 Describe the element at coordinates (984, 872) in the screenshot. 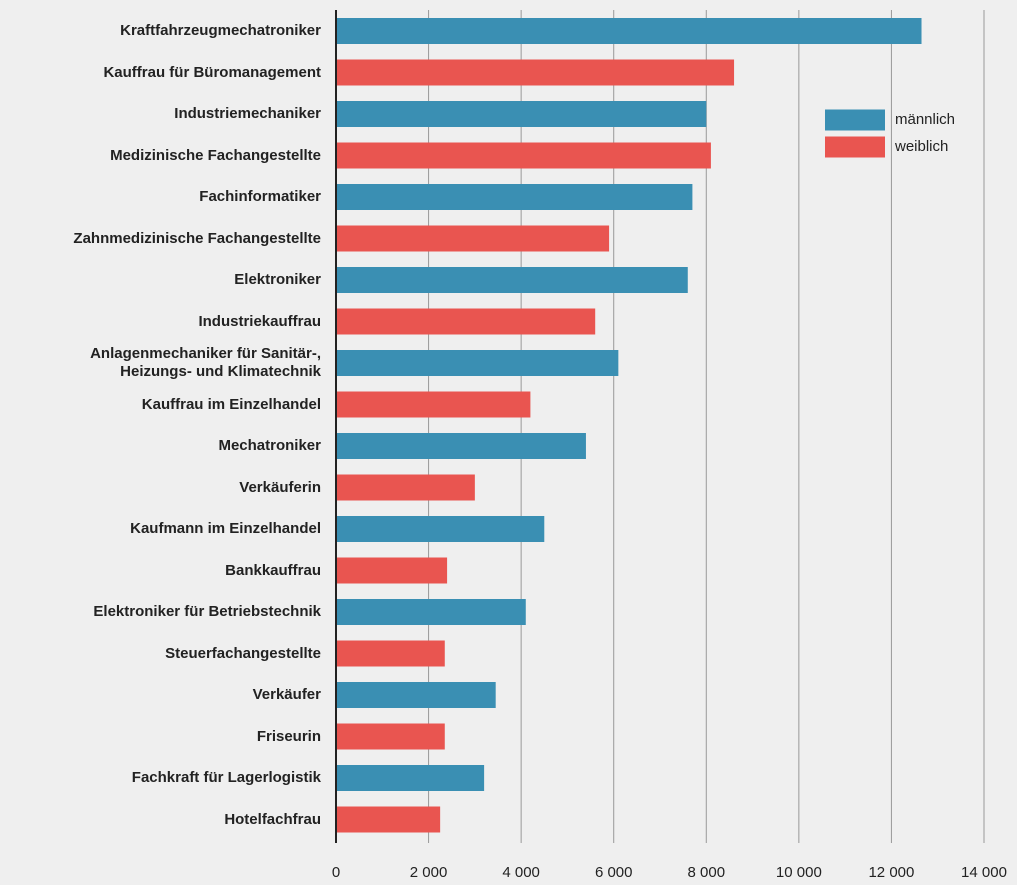

I see `x-tick-label: 14 000` at that location.